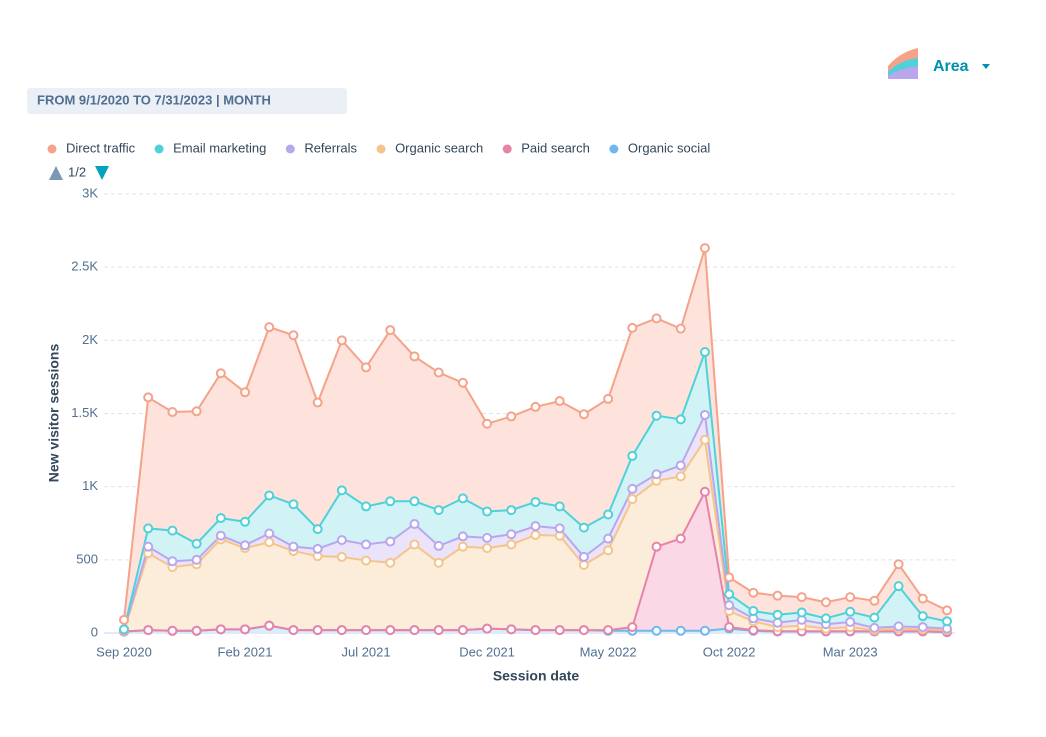  Describe the element at coordinates (608, 651) in the screenshot. I see `x-tick-label: May 2022` at that location.